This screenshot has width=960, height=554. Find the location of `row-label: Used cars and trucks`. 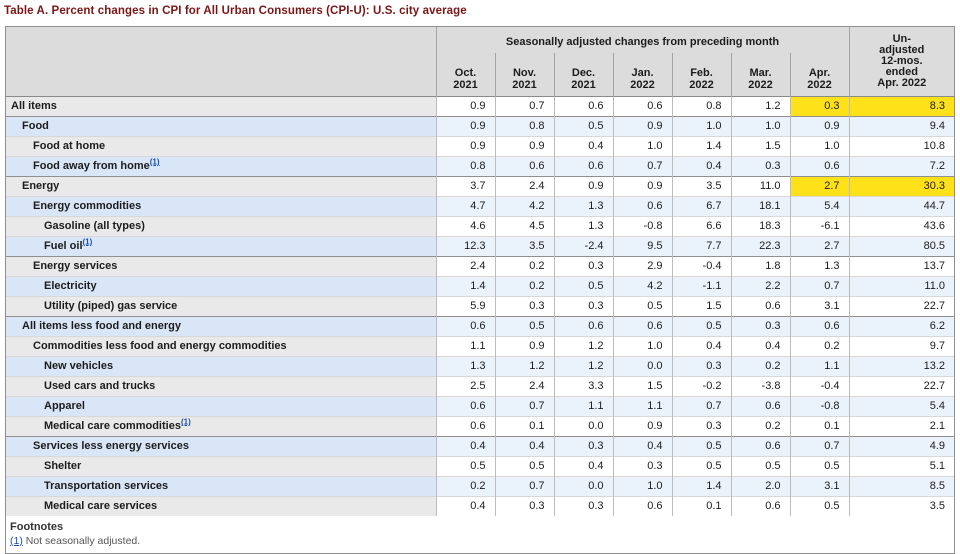

row-label: Used cars and trucks is located at coordinates (221, 386).